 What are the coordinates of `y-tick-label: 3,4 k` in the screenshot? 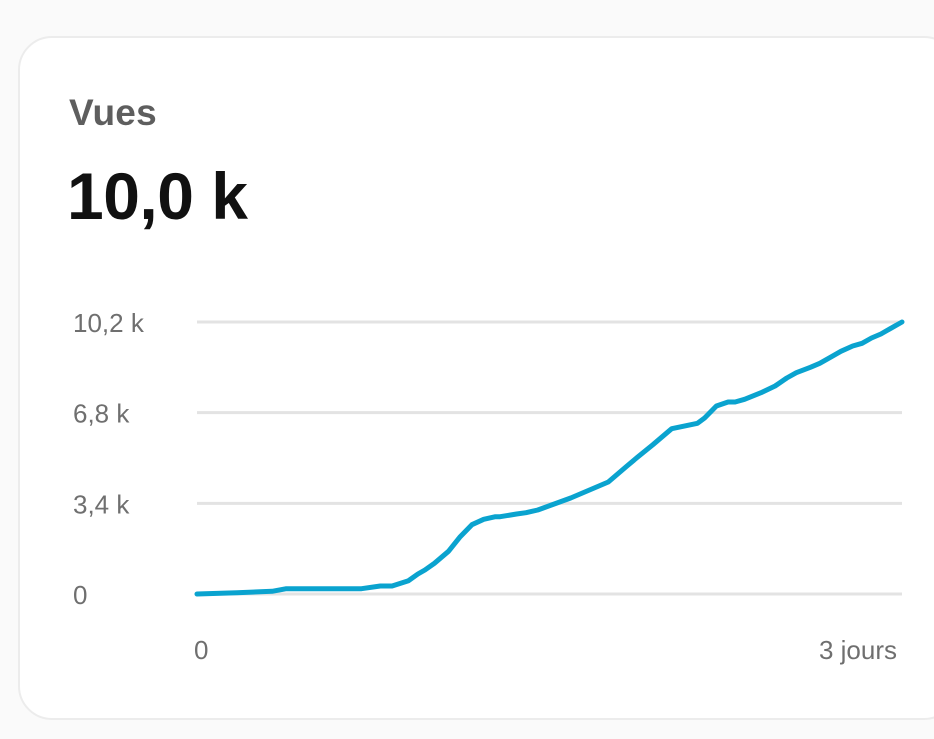 It's located at (101, 504).